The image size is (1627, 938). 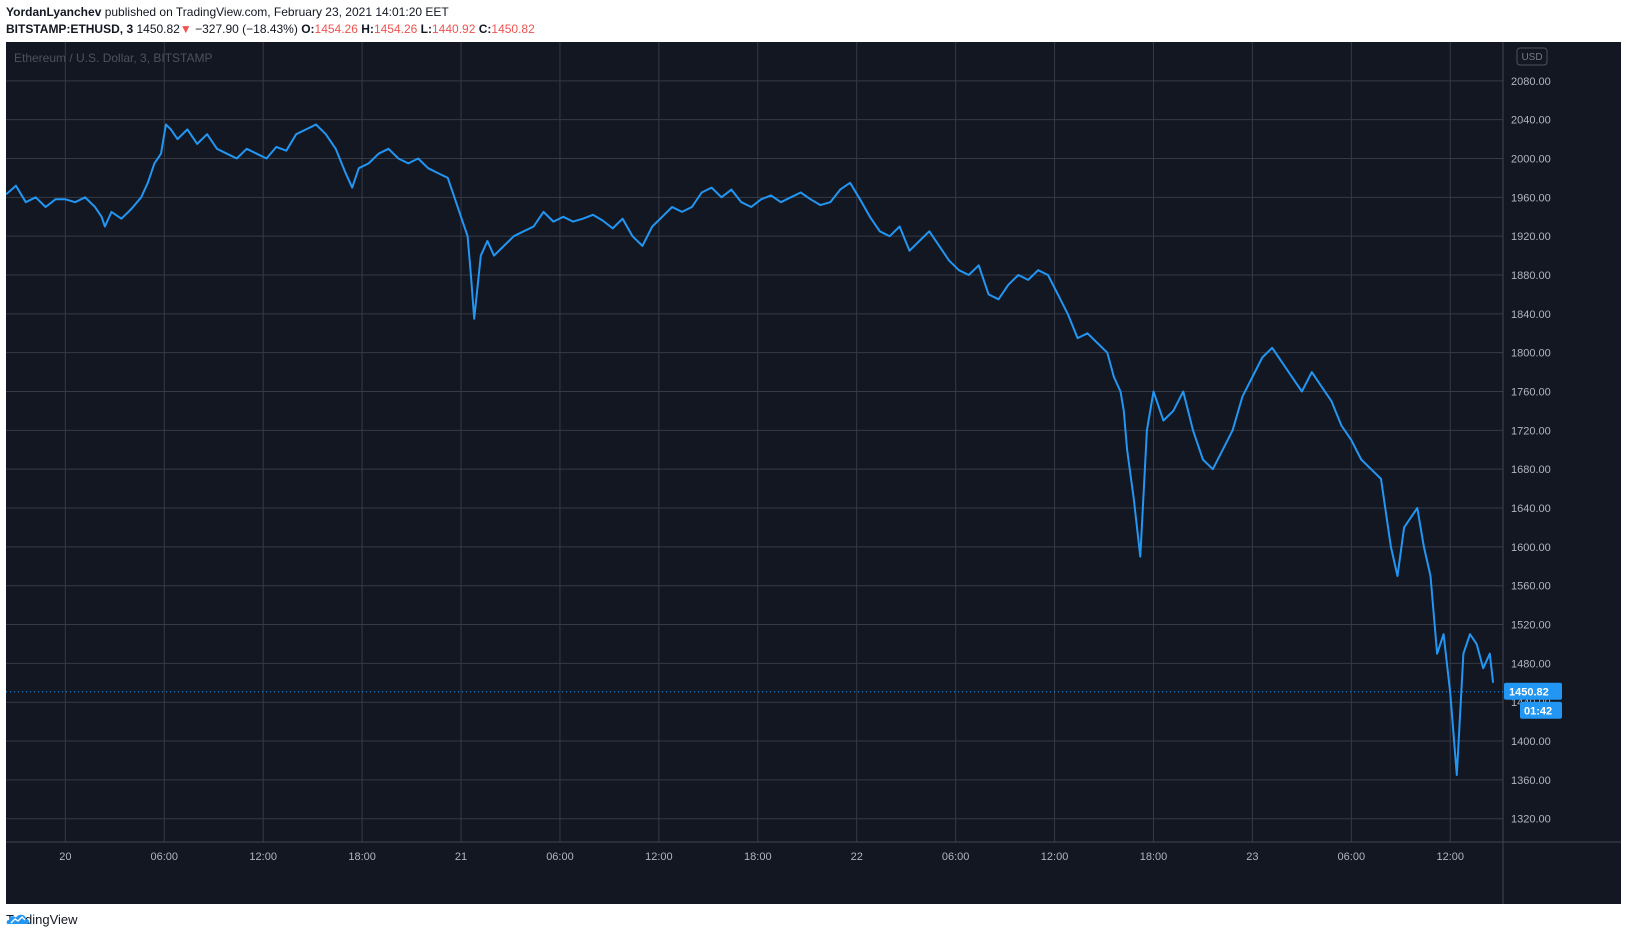 What do you see at coordinates (1531, 237) in the screenshot?
I see `y-tick-label: 1920.00` at bounding box center [1531, 237].